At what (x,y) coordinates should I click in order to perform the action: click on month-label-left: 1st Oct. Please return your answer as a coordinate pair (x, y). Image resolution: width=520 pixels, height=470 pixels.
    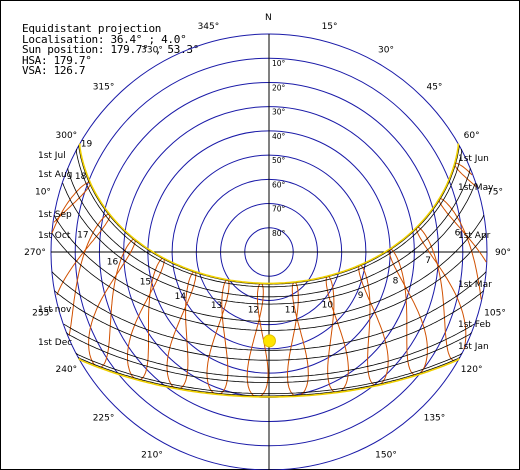
    Looking at the image, I should click on (54, 236).